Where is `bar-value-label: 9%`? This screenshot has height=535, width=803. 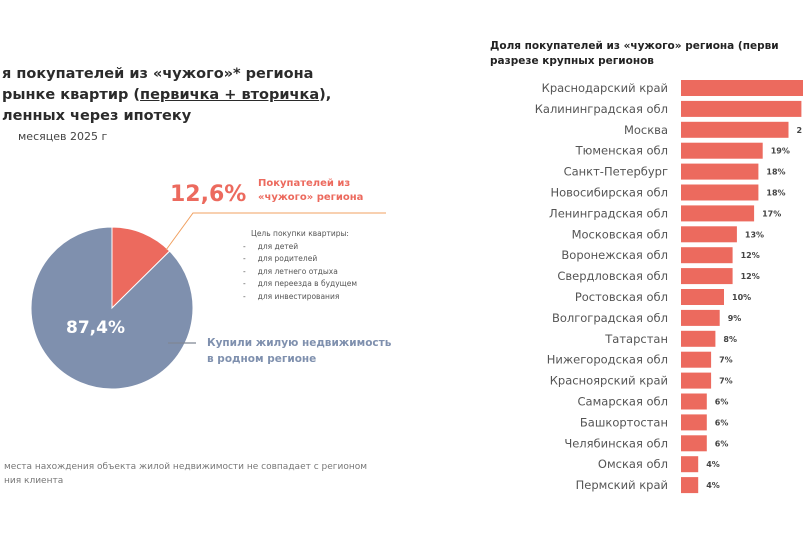 bar-value-label: 9% is located at coordinates (735, 318).